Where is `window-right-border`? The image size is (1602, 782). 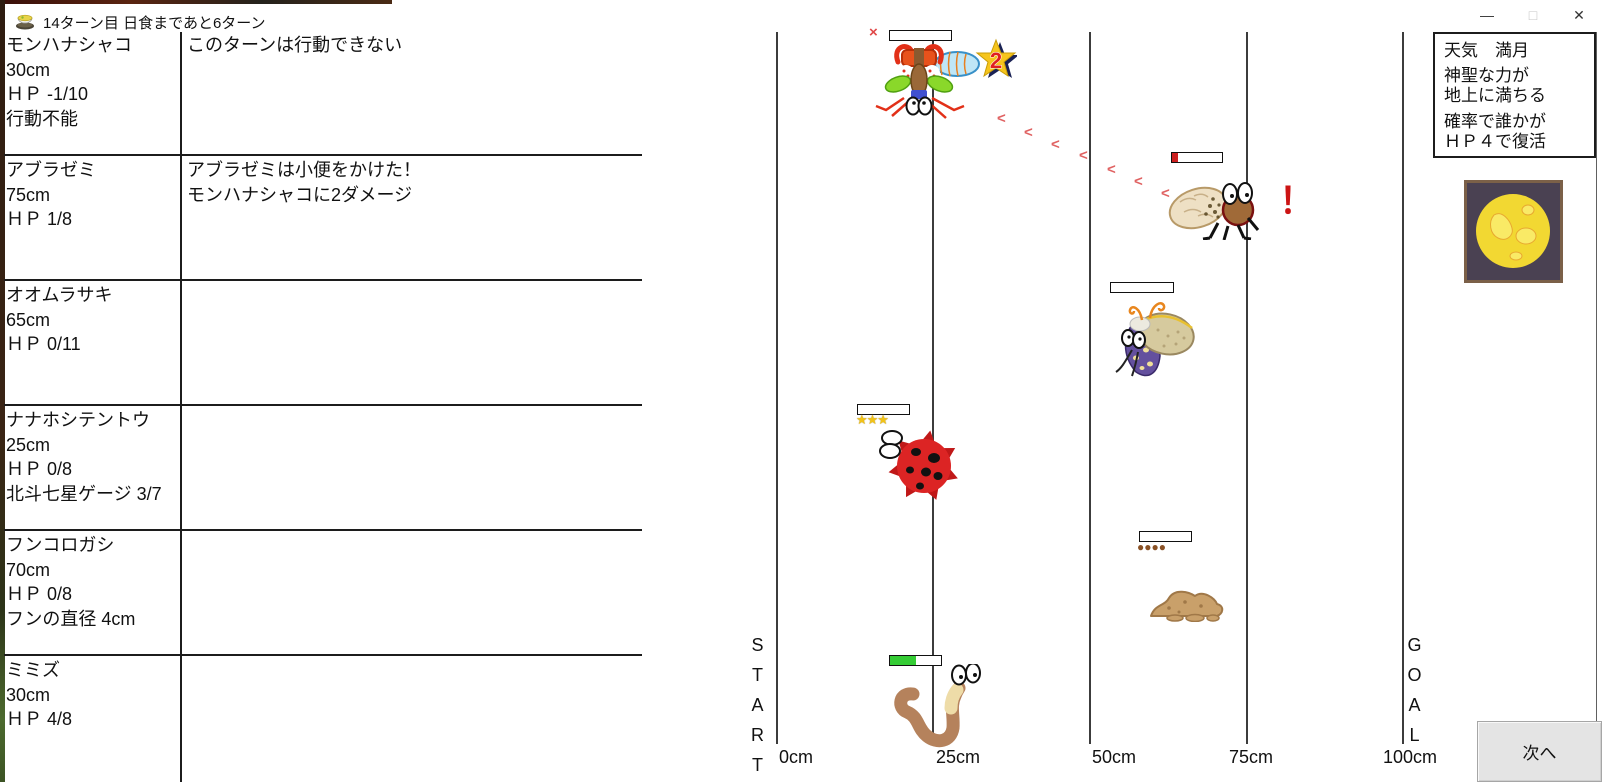 window-right-border is located at coordinates (1596, 376).